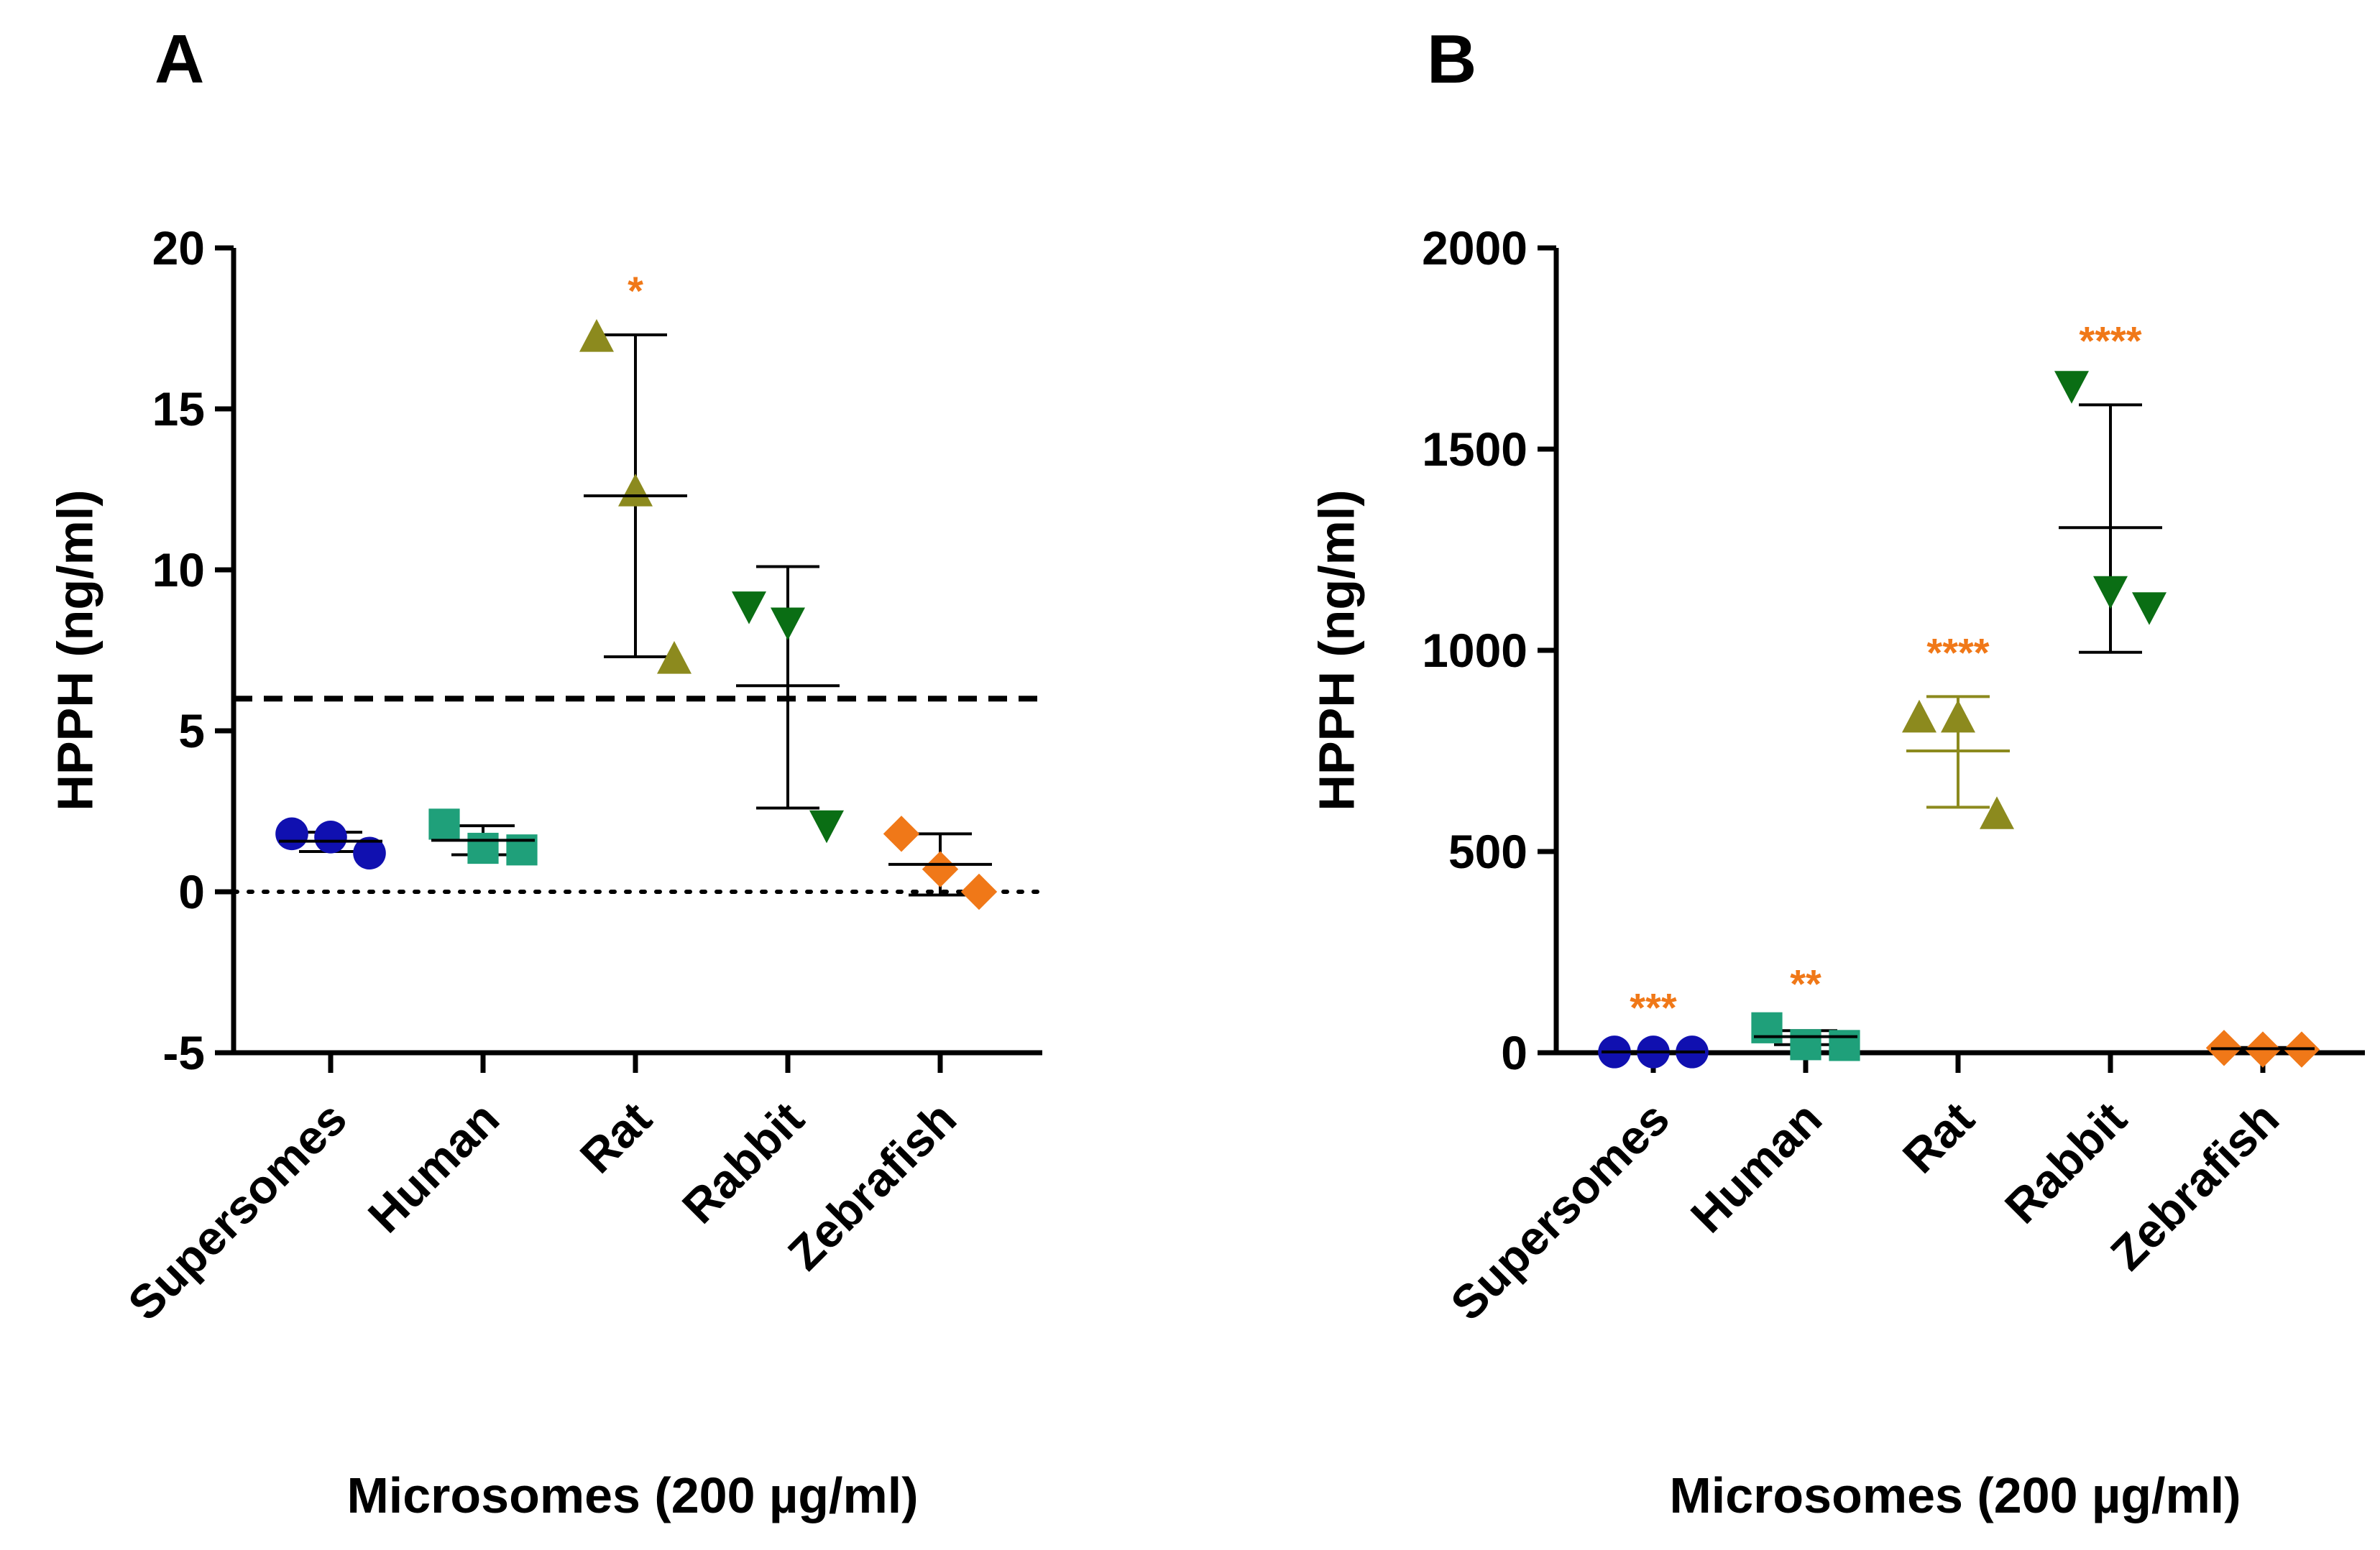  Describe the element at coordinates (178, 408) in the screenshot. I see `y-tick-label: 15` at that location.